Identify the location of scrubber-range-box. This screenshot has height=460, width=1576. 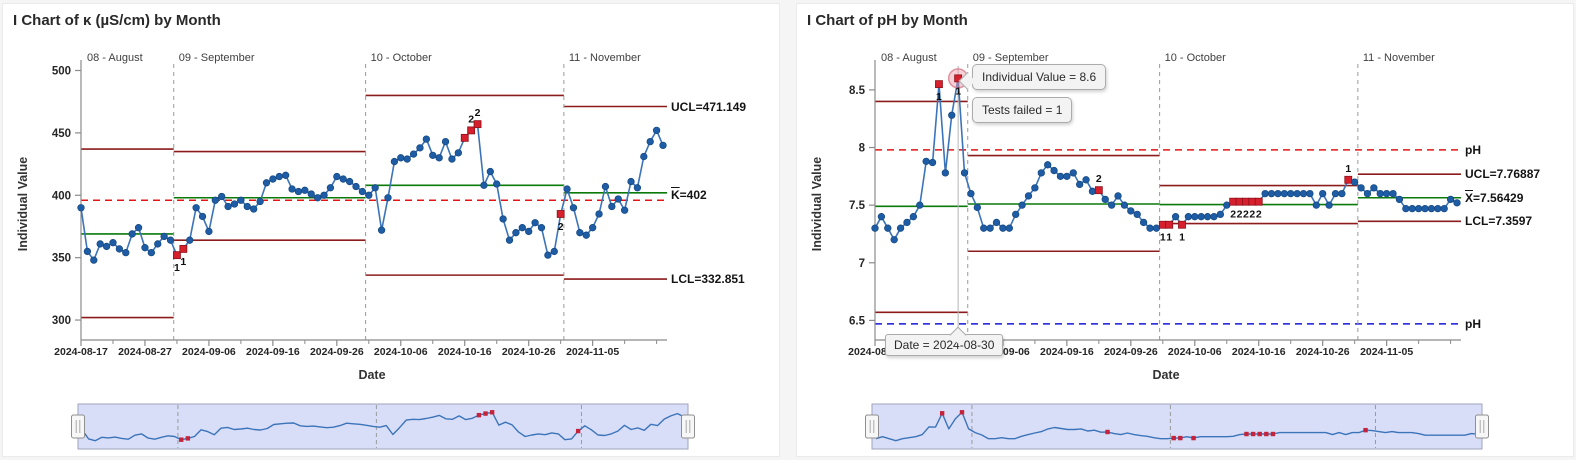
(1177, 426).